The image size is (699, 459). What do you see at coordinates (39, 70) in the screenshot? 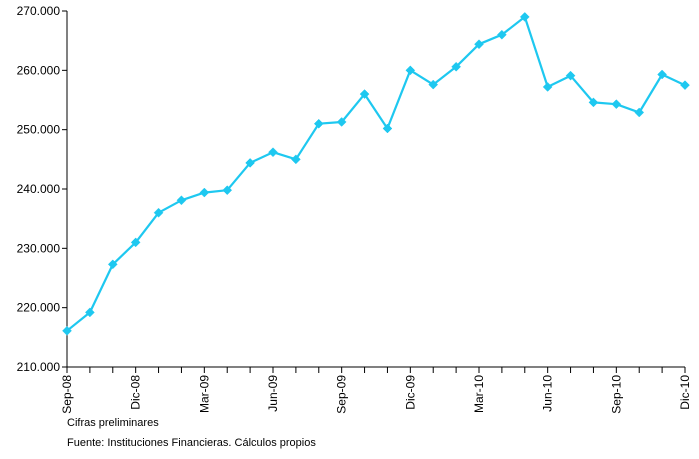
I see `y-tick-label: 260.000` at bounding box center [39, 70].